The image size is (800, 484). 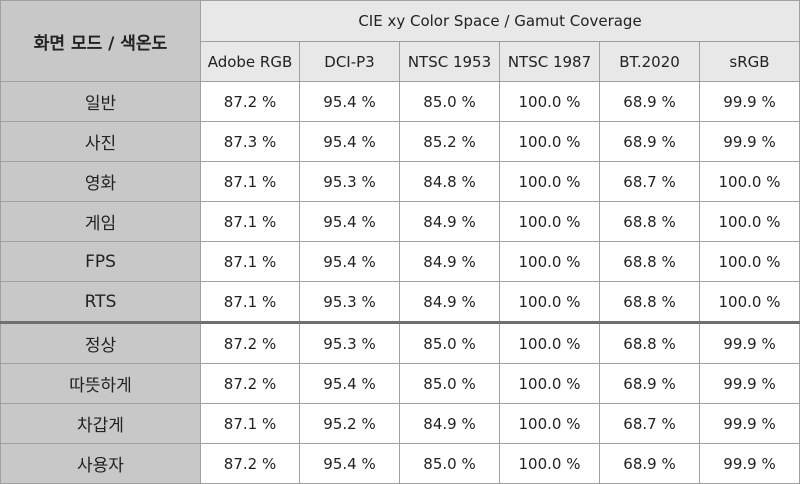 I want to click on row-label: FPS, so click(x=100, y=261).